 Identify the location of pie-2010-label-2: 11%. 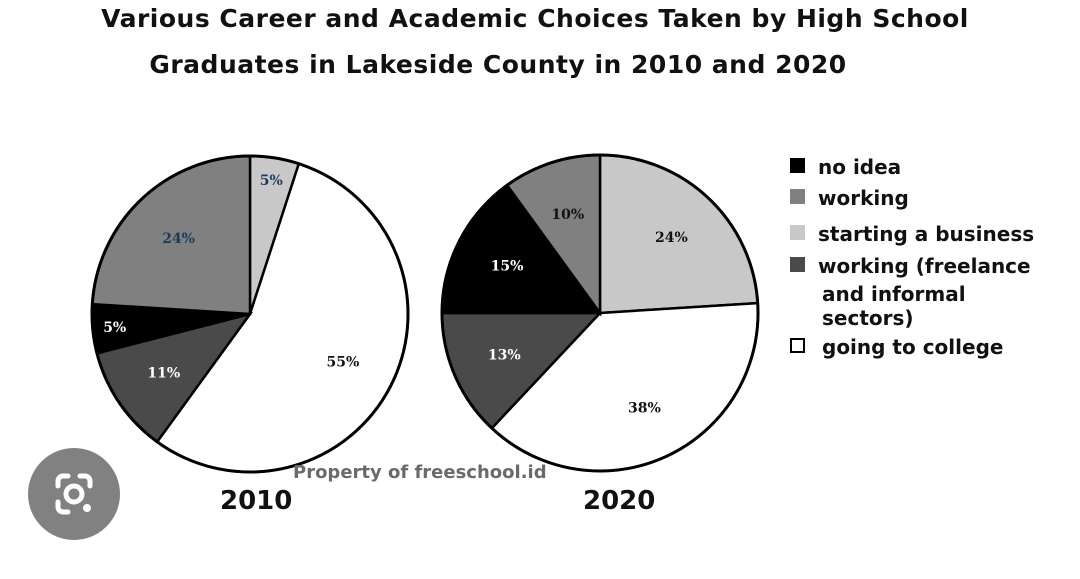
(163, 374).